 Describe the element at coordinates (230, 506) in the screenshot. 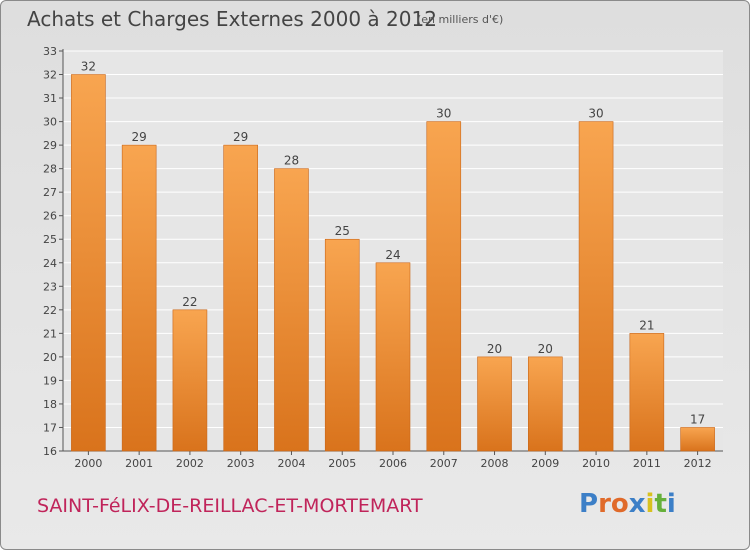

I see `commune-name: SAINT-FéLIX-DE-REILLAC-ET-MORTEMART` at that location.